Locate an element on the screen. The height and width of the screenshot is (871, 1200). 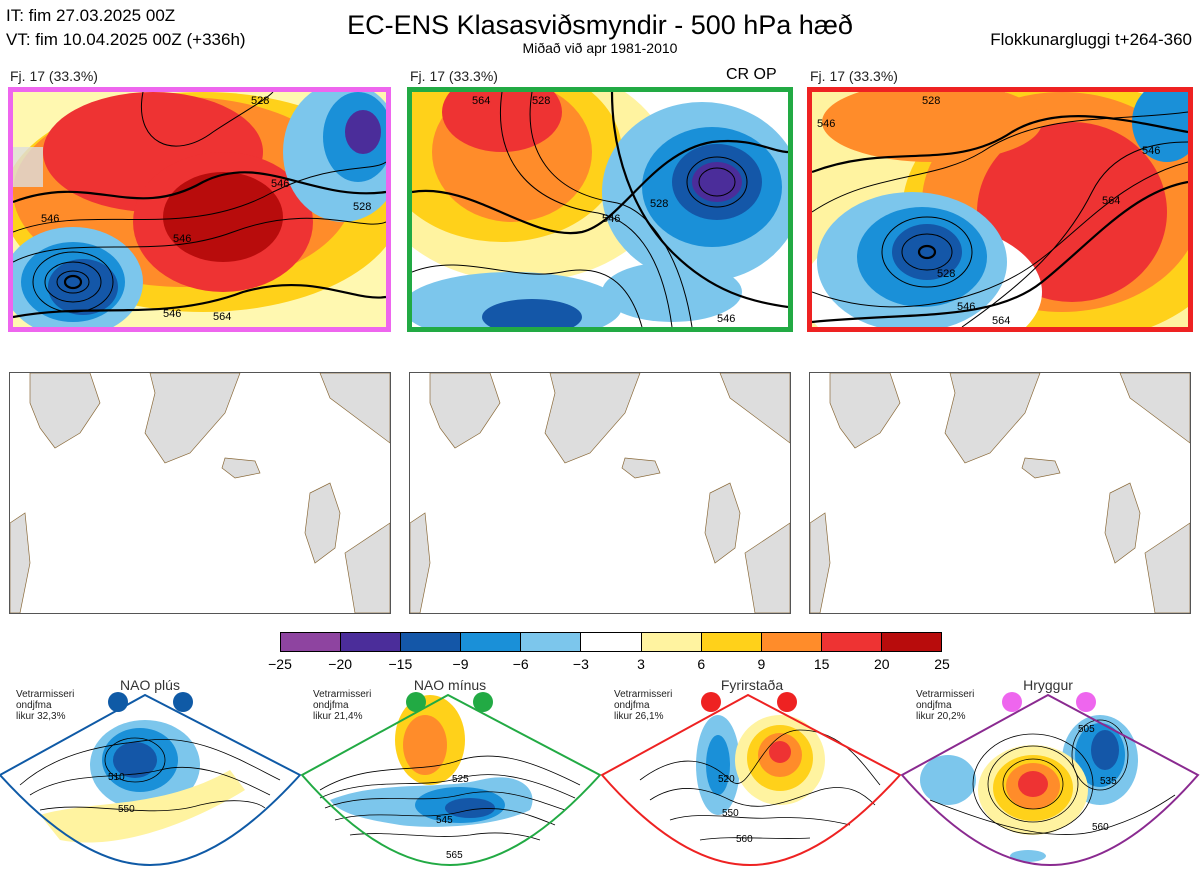
colorbar-tick-label: −9 is located at coordinates (460, 664).